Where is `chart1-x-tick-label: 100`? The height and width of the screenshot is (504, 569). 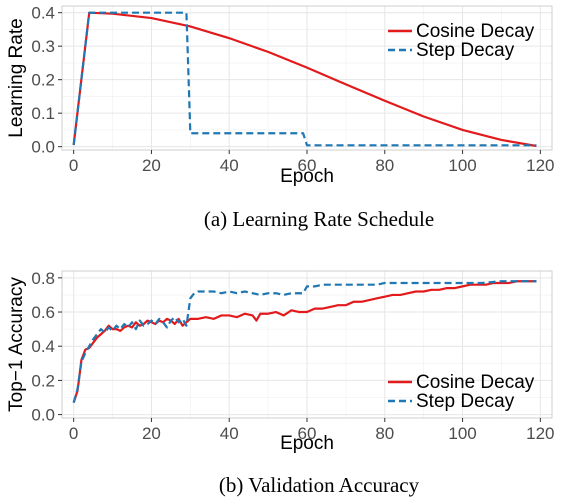 chart1-x-tick-label: 100 is located at coordinates (462, 165).